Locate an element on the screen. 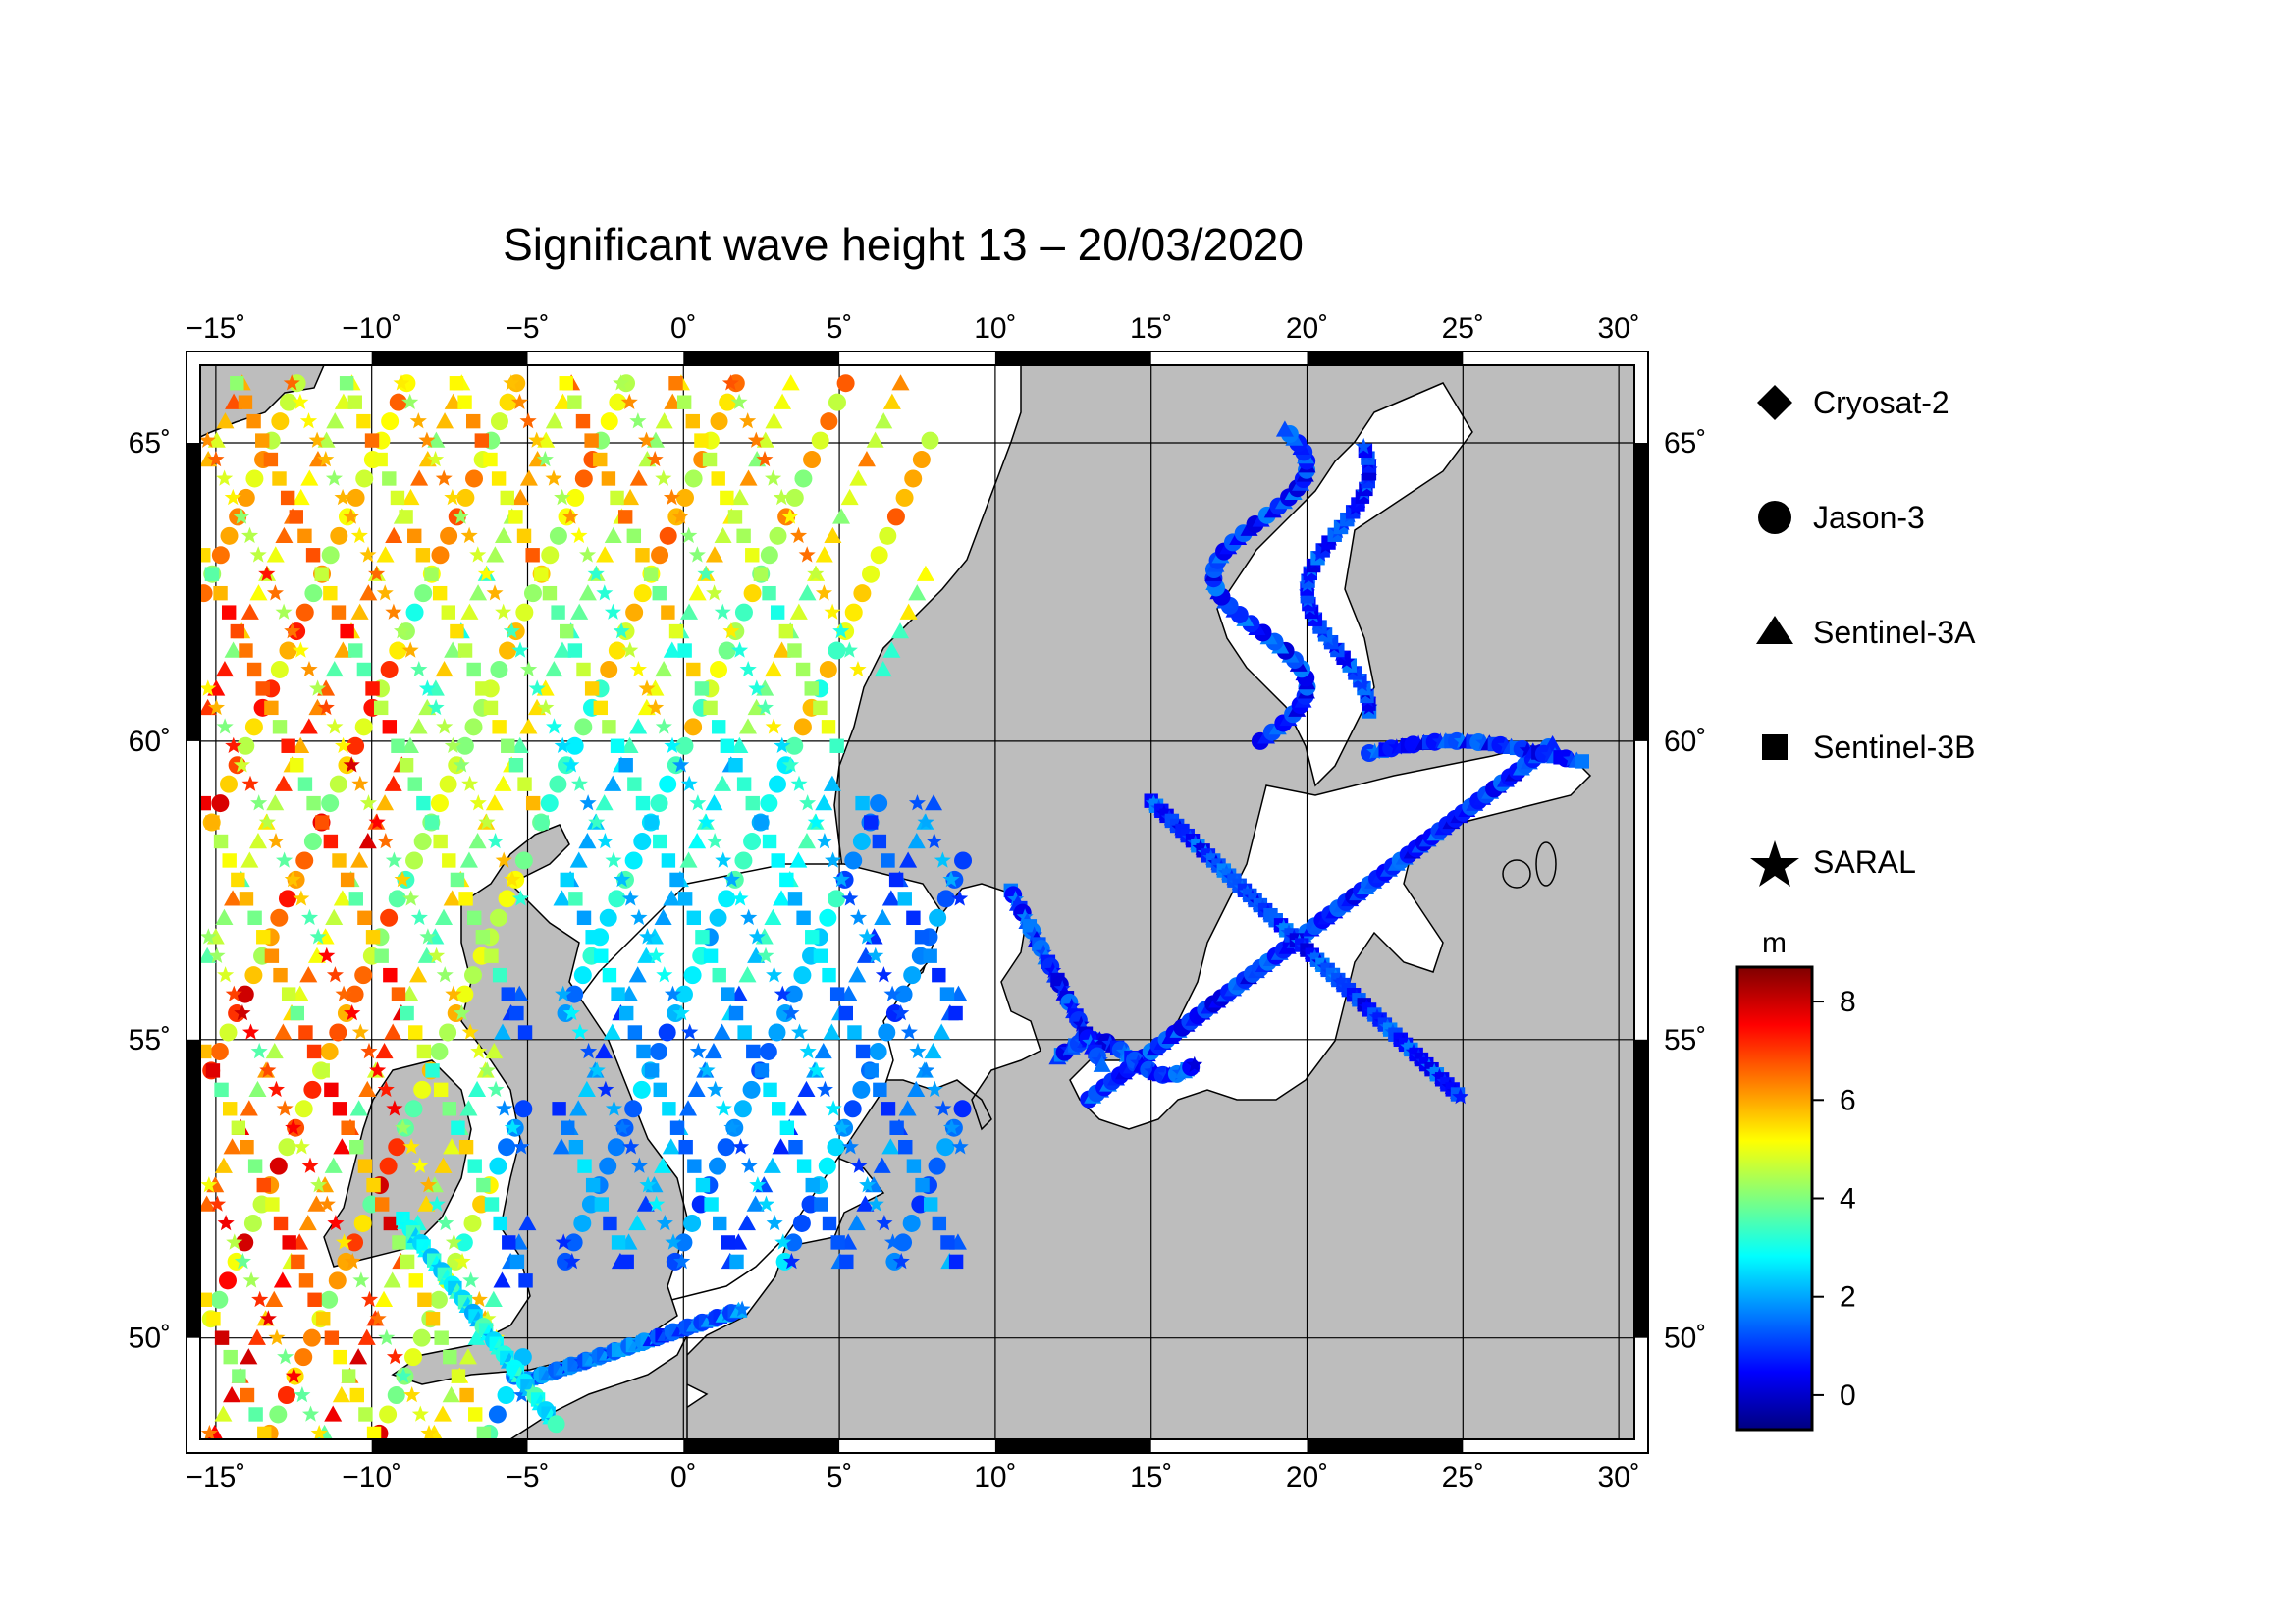 The width and height of the screenshot is (2296, 1623). lon-tick-label-top: −10˚ is located at coordinates (371, 328).